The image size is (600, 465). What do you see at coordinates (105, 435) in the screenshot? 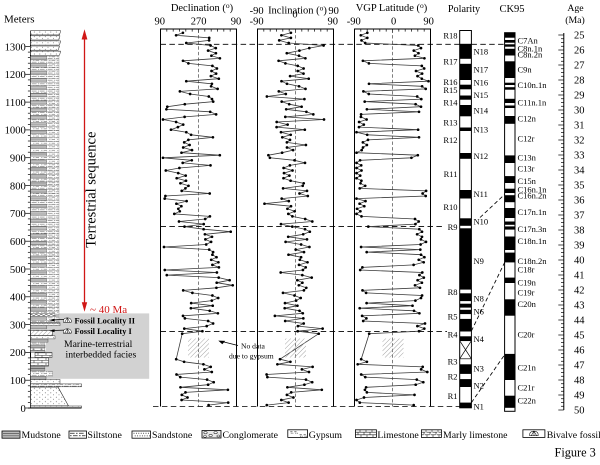
I see `svg-text: Siltstone` at bounding box center [105, 435].